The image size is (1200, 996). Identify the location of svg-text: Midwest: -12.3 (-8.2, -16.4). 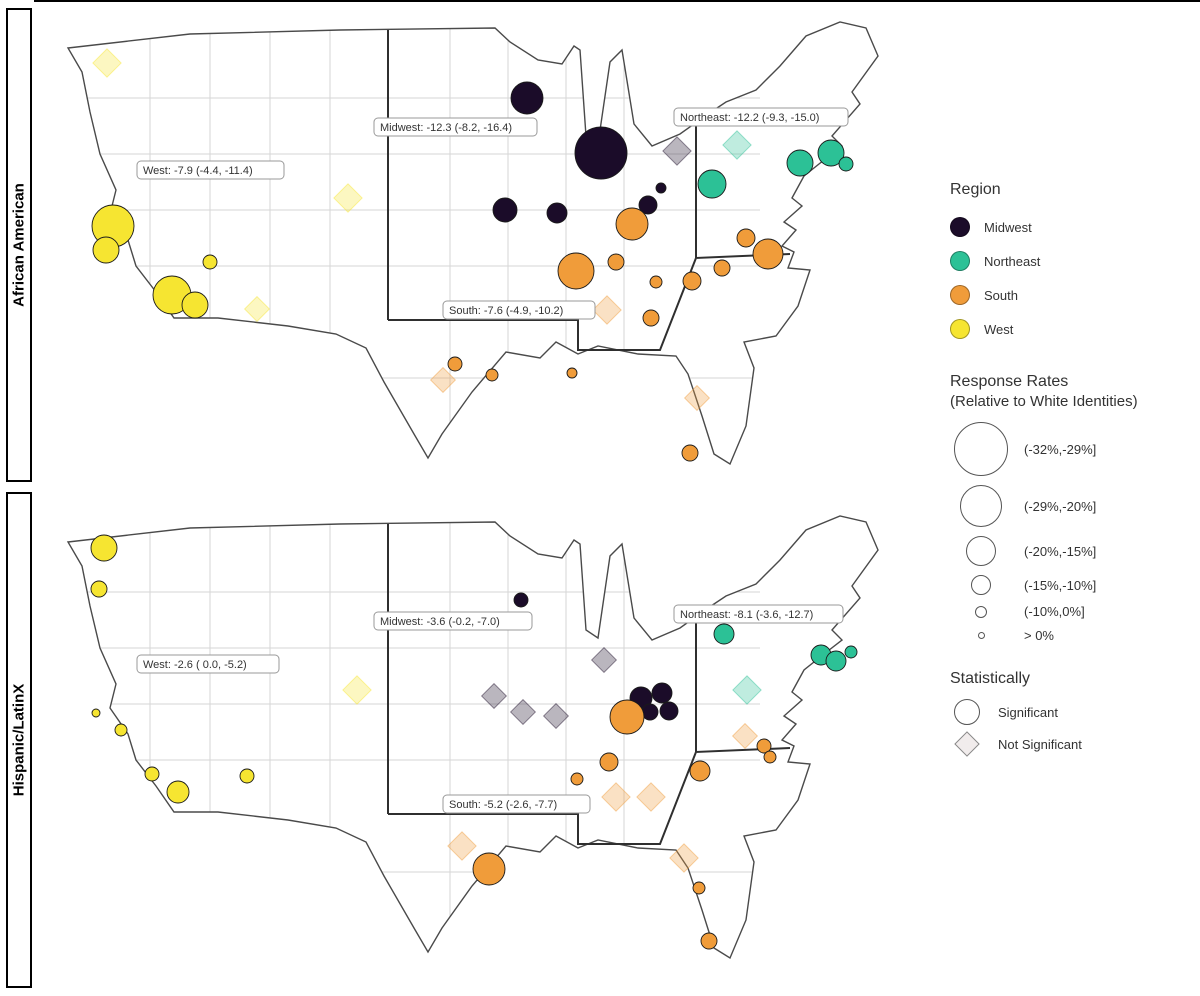
(446, 128).